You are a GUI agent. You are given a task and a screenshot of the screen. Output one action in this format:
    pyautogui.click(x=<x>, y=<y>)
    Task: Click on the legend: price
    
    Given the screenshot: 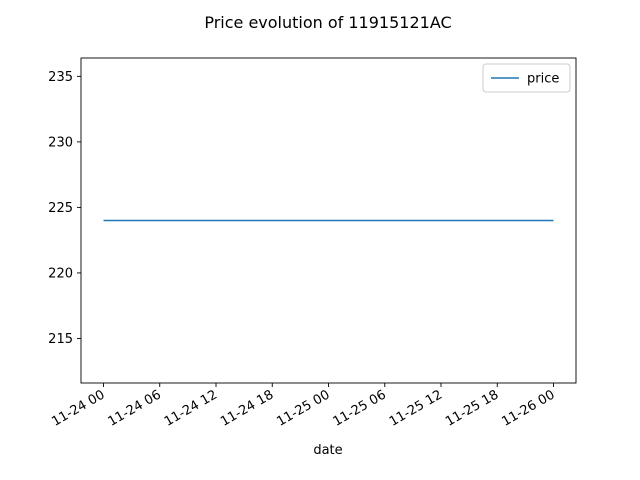 What is the action you would take?
    pyautogui.click(x=526, y=78)
    